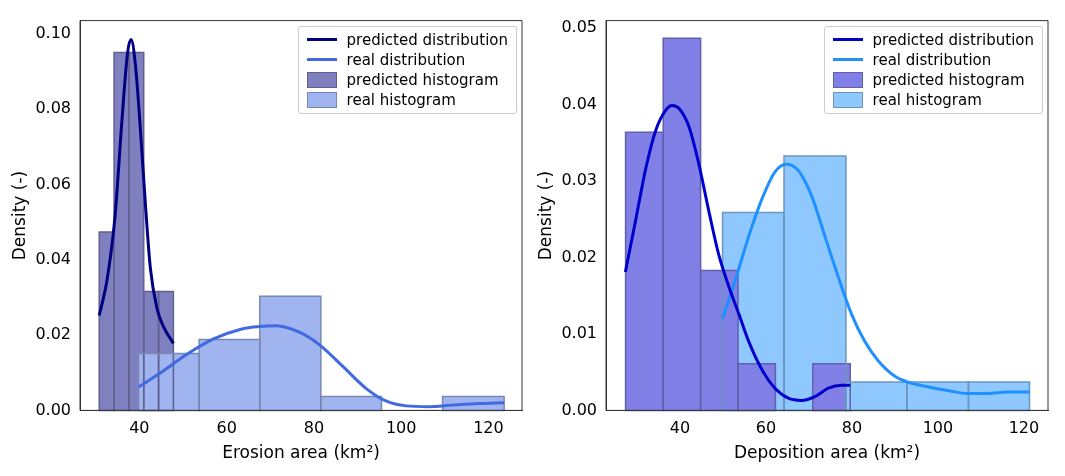 The width and height of the screenshot is (1065, 476). Describe the element at coordinates (53, 108) in the screenshot. I see `y-tick-label: 0.08` at that location.